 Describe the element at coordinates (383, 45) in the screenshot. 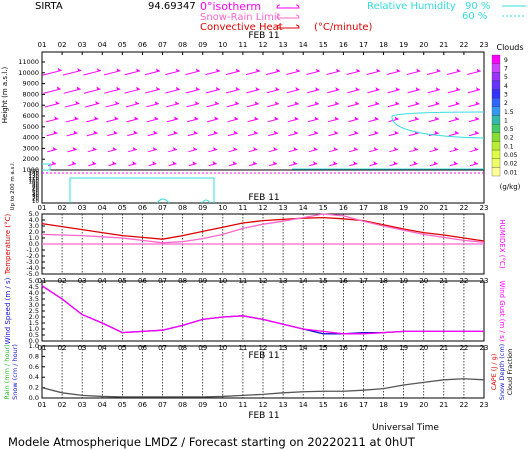

I see `hour-tick-label-top: 18` at that location.